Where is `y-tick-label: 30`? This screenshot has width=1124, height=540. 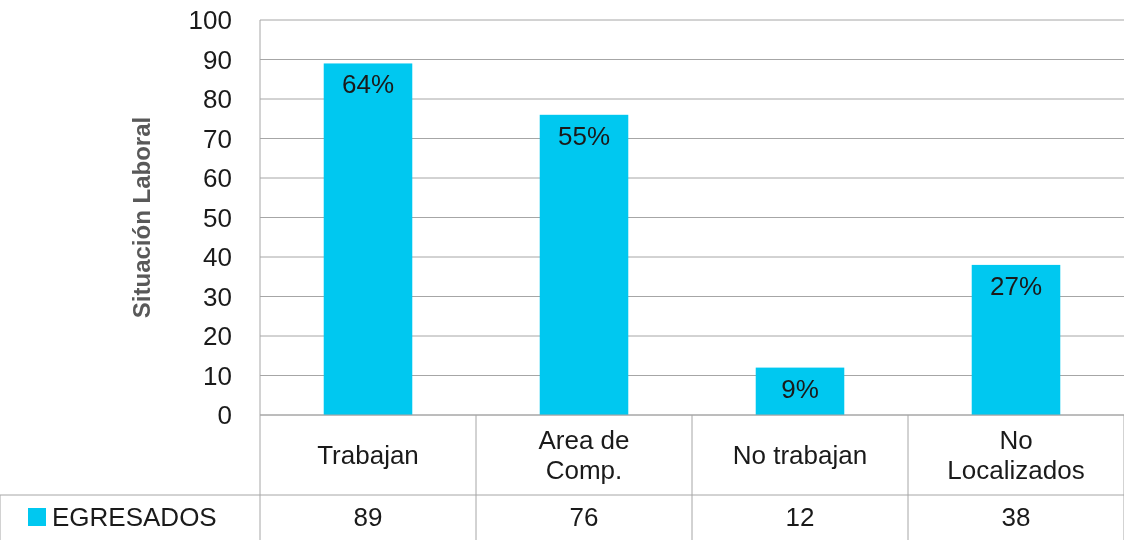
y-tick-label: 30 is located at coordinates (217, 296).